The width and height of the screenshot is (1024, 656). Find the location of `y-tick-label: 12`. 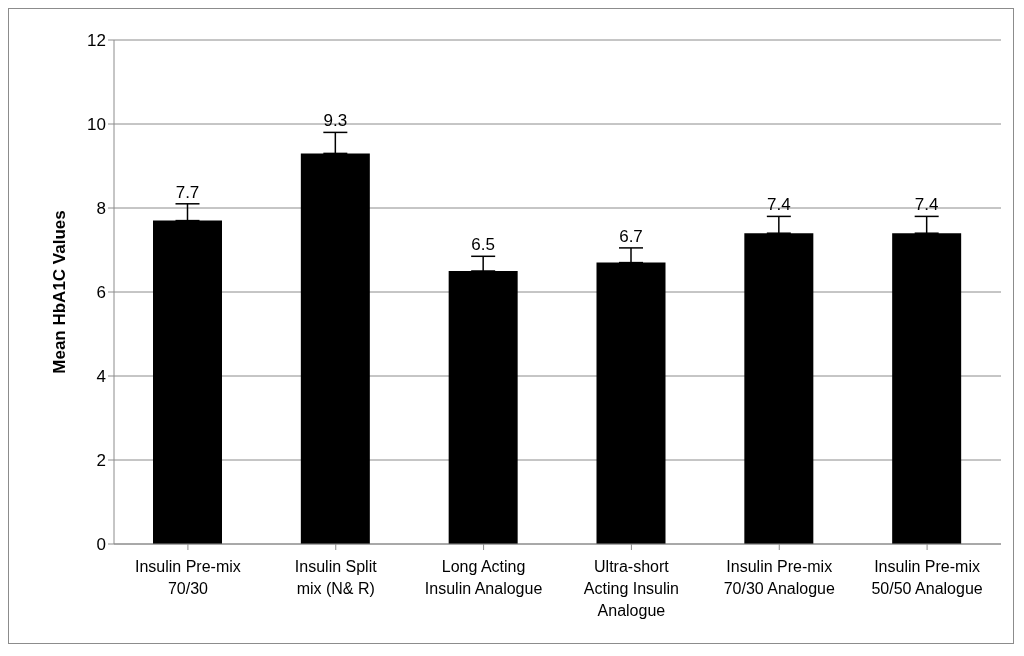

y-tick-label: 12 is located at coordinates (96, 41).